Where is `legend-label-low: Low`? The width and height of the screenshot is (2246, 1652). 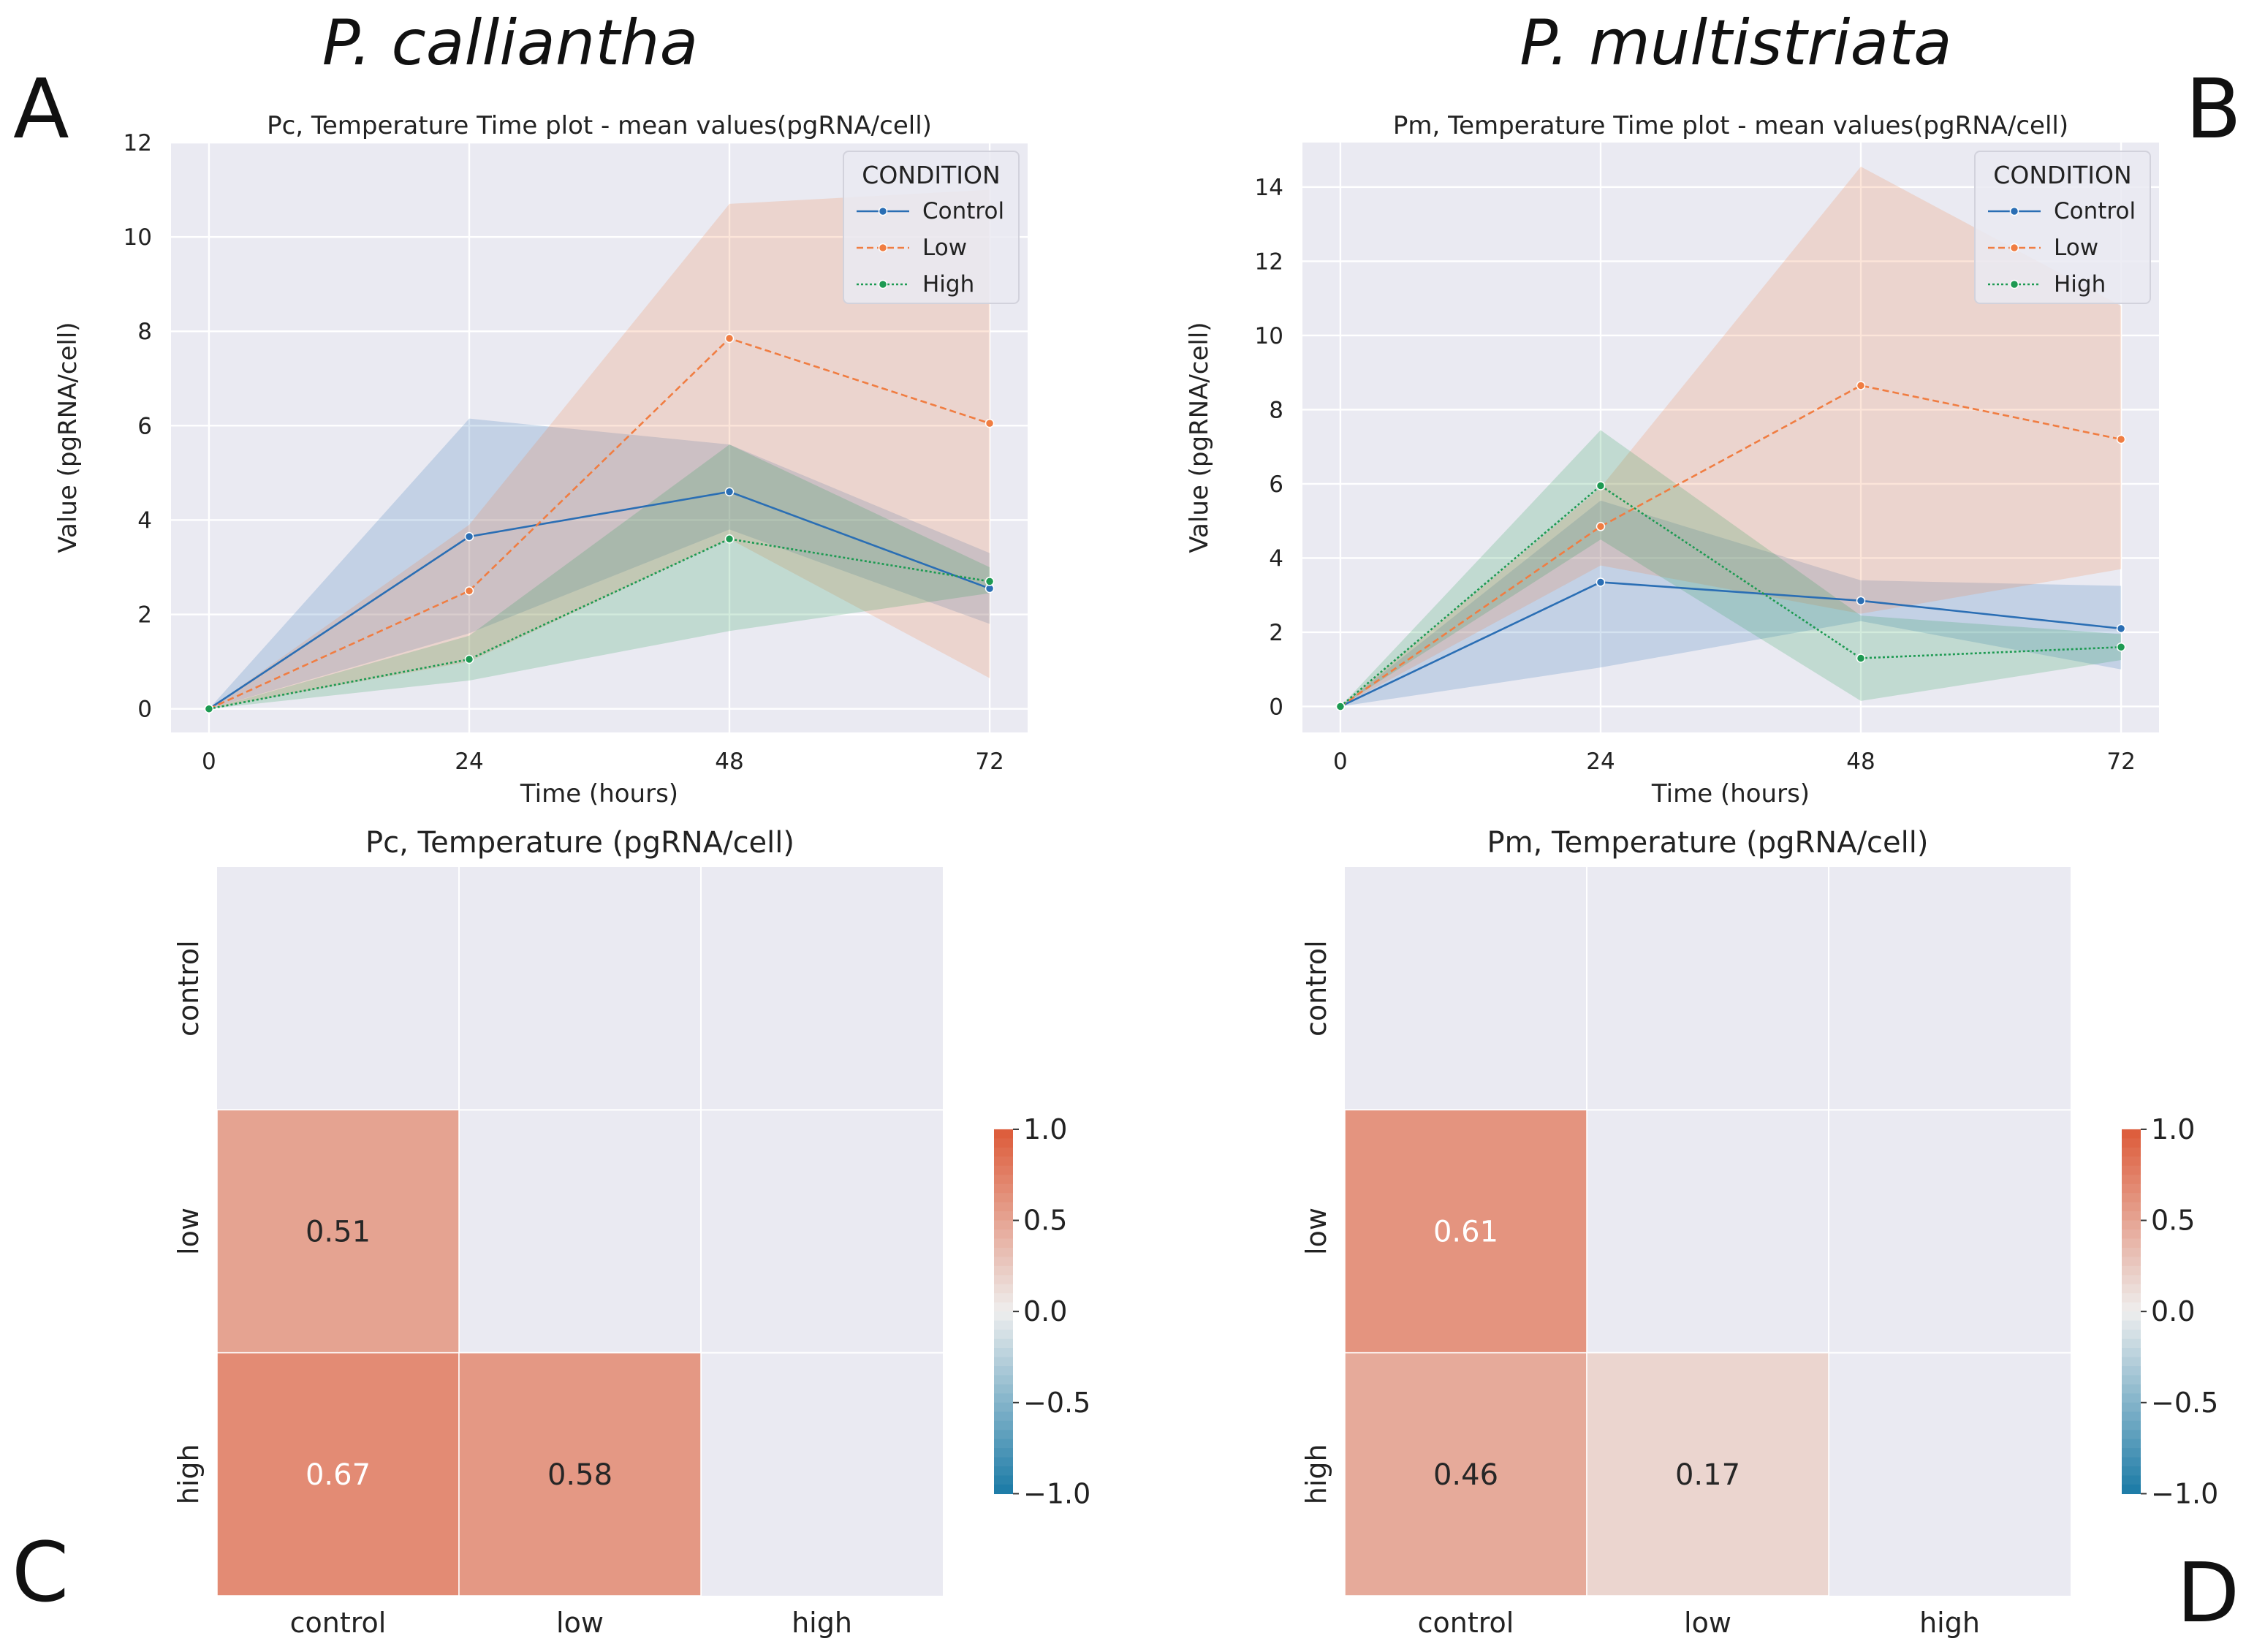
legend-label-low: Low is located at coordinates (2076, 248).